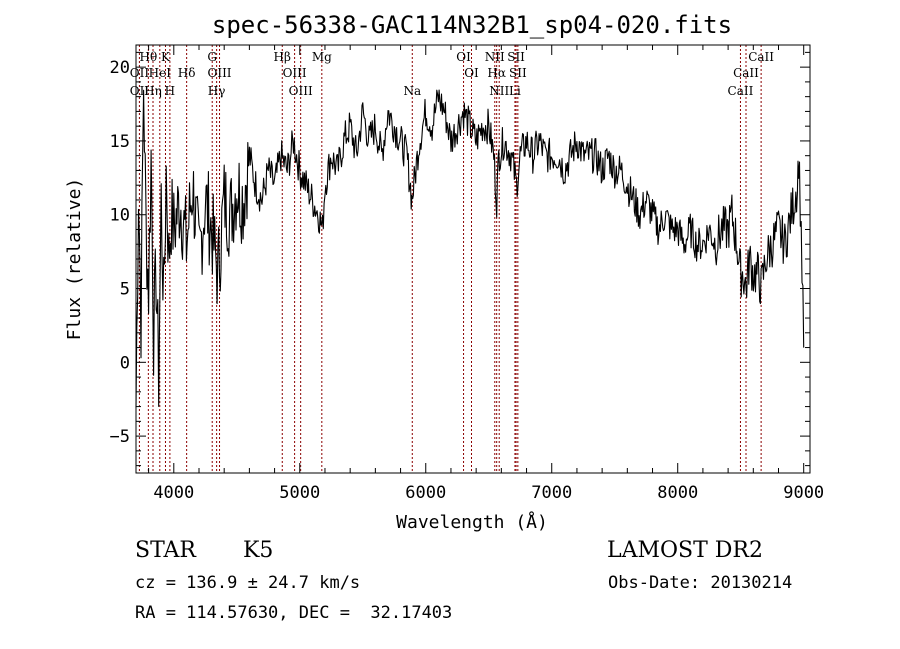  Describe the element at coordinates (120, 142) in the screenshot. I see `y-tick-label: 15` at that location.